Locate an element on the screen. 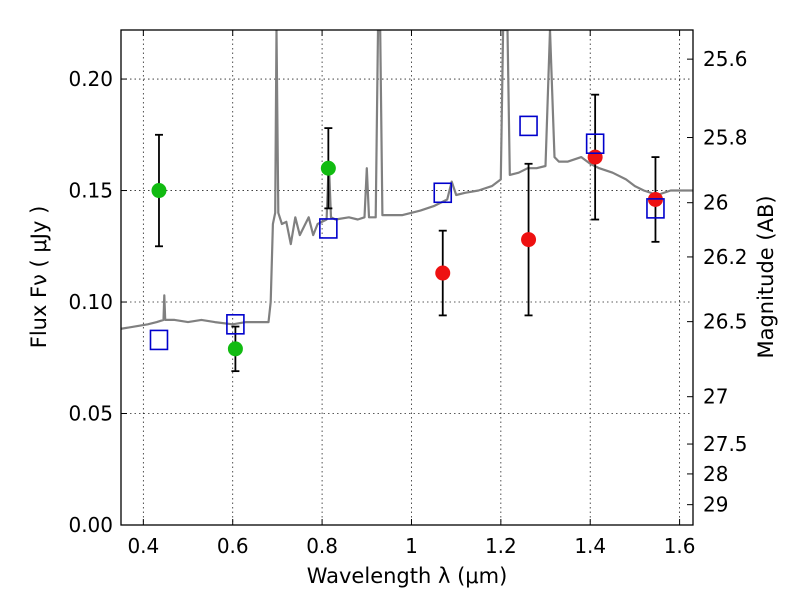 This screenshot has width=800, height=600. x-tick-label: 1.4 is located at coordinates (590, 546).